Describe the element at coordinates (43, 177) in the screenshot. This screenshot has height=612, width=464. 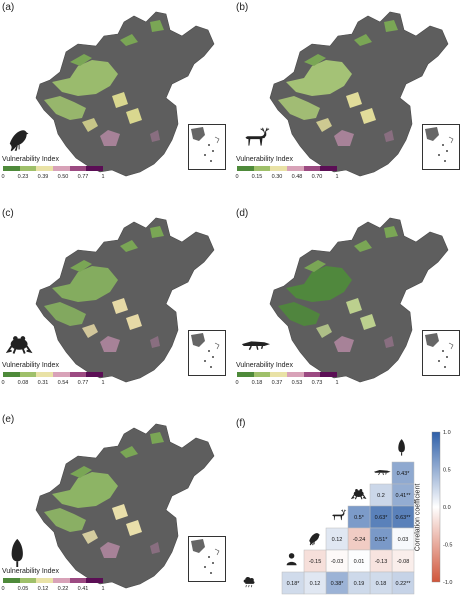
I see `tick-label: 0.39` at that location.